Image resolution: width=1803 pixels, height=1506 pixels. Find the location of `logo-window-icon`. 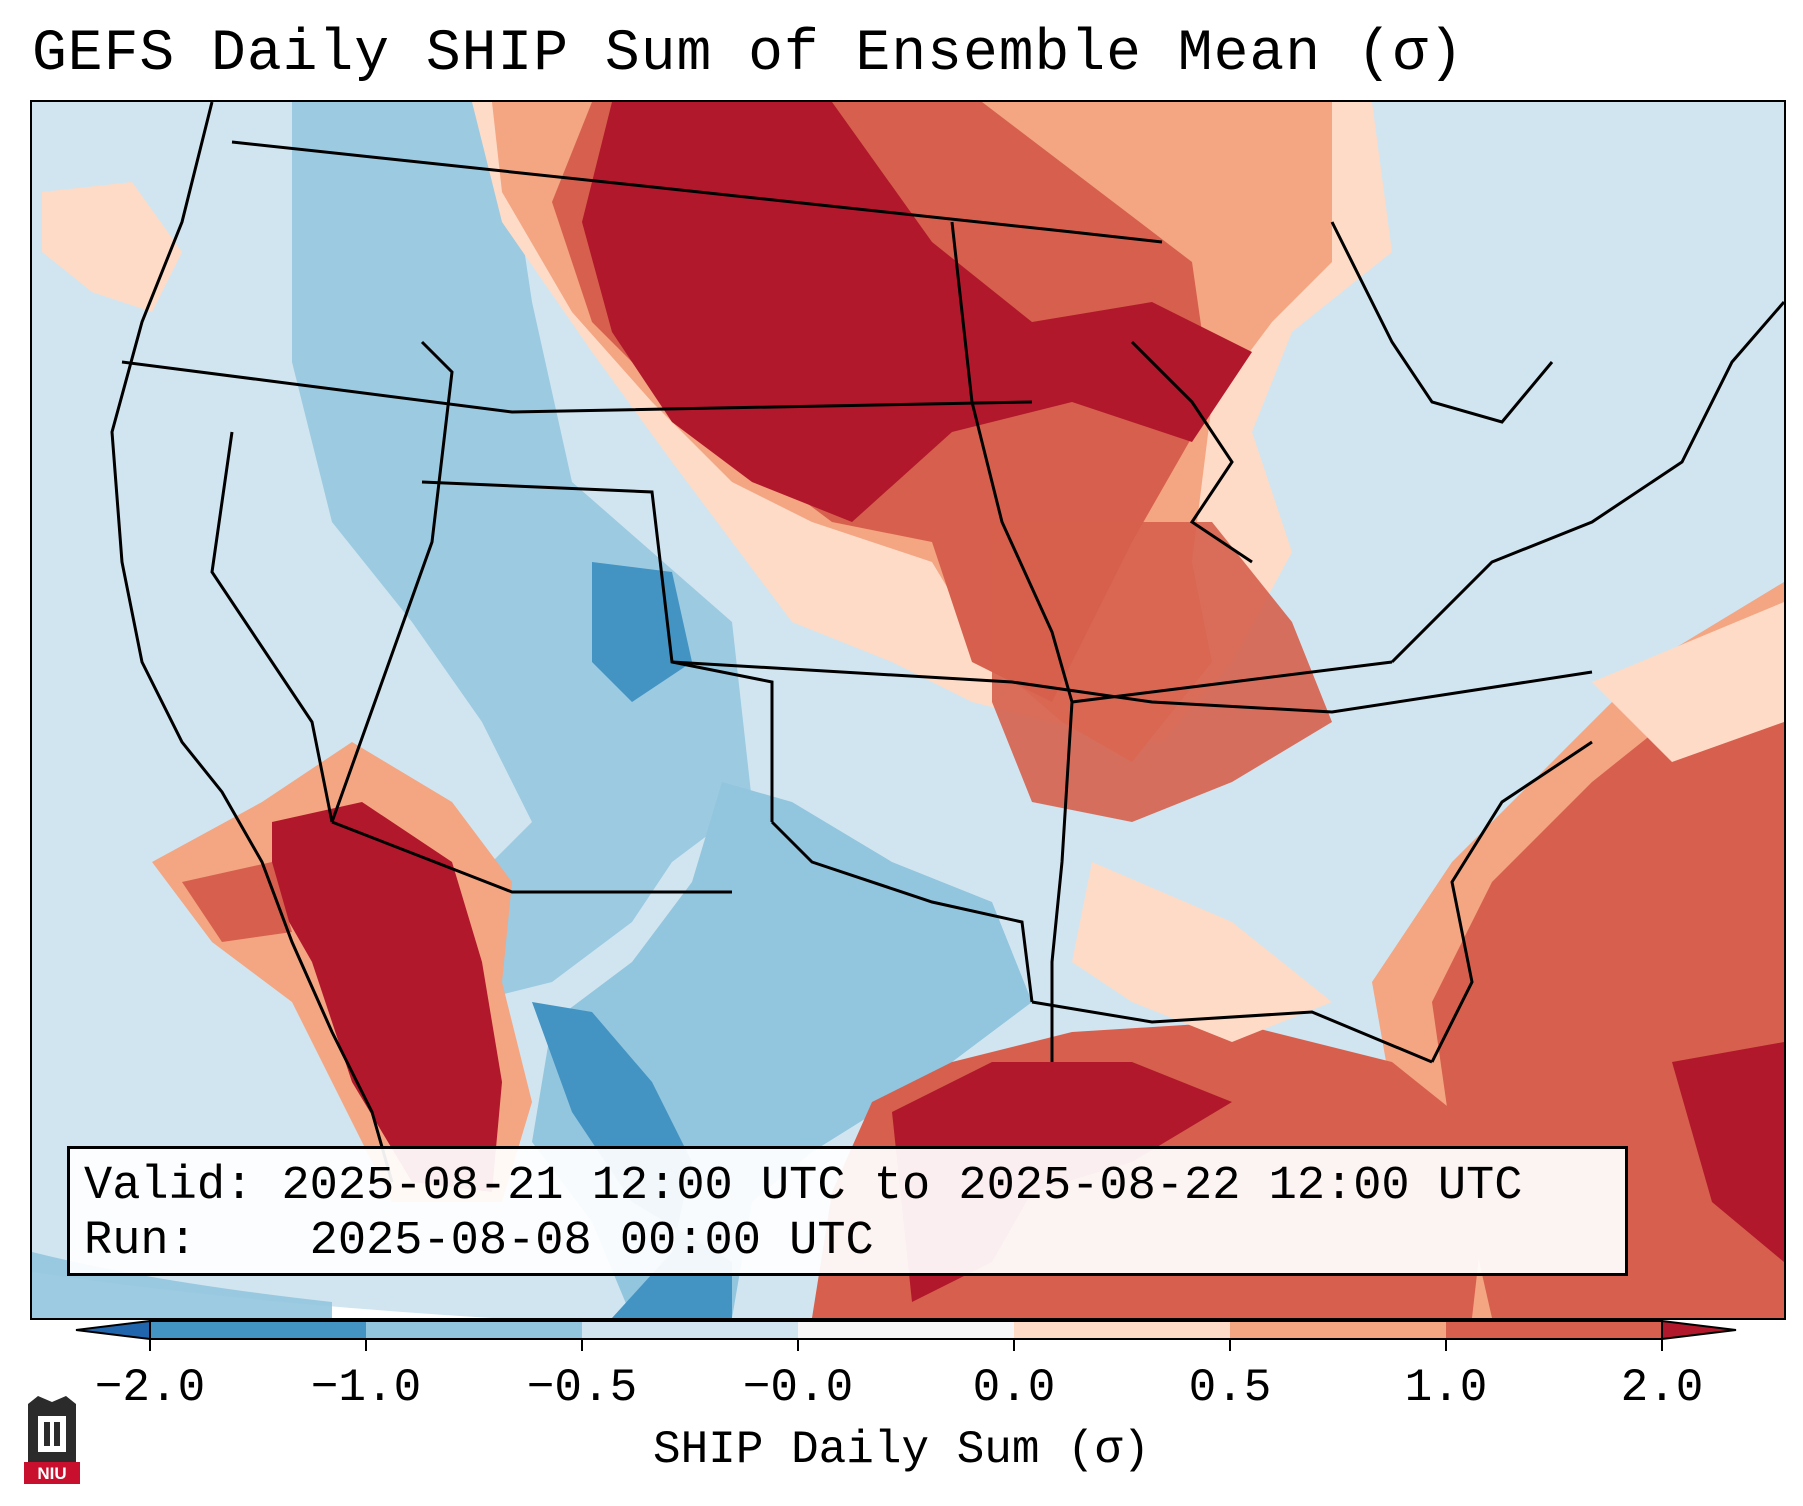

logo-window-icon is located at coordinates (52, 1434).